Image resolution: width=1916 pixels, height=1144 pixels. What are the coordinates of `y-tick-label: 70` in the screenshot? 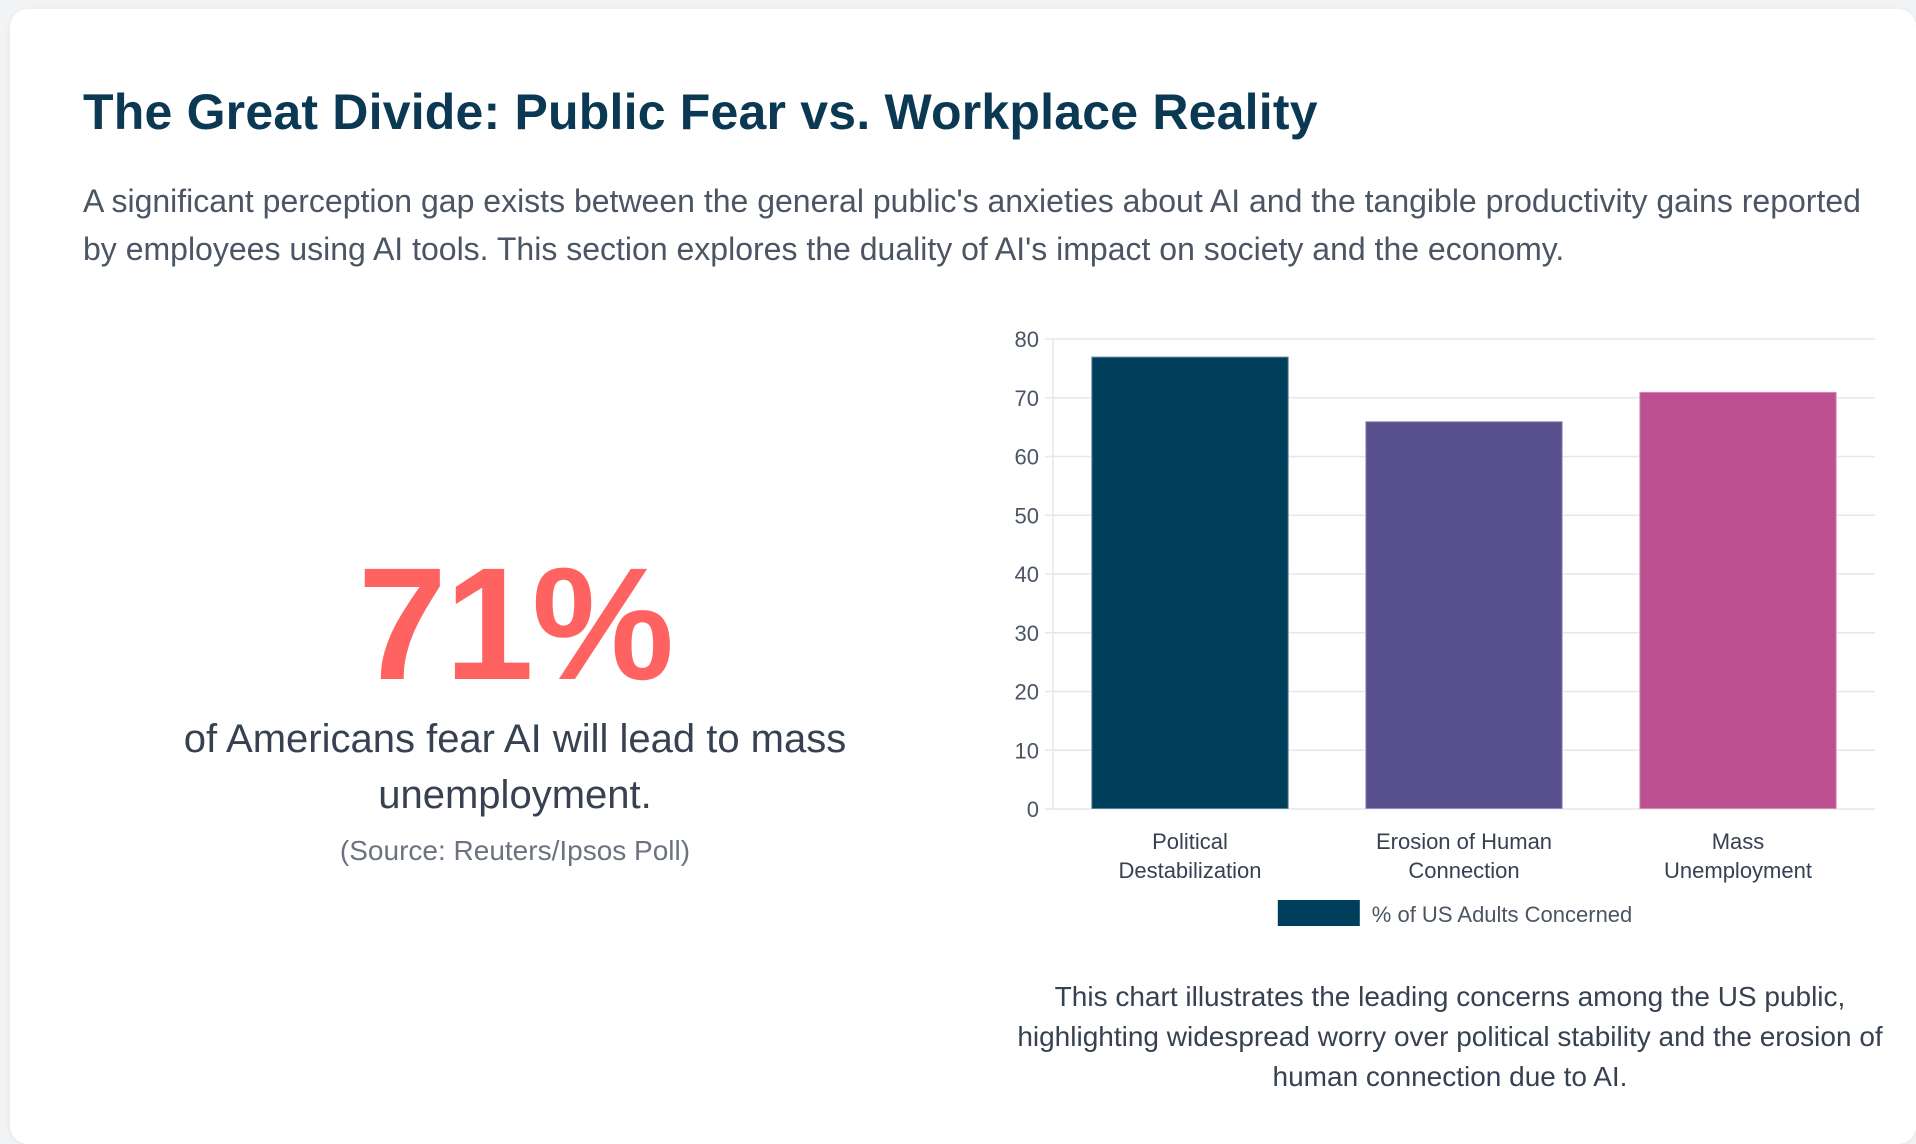 It's located at (1027, 398).